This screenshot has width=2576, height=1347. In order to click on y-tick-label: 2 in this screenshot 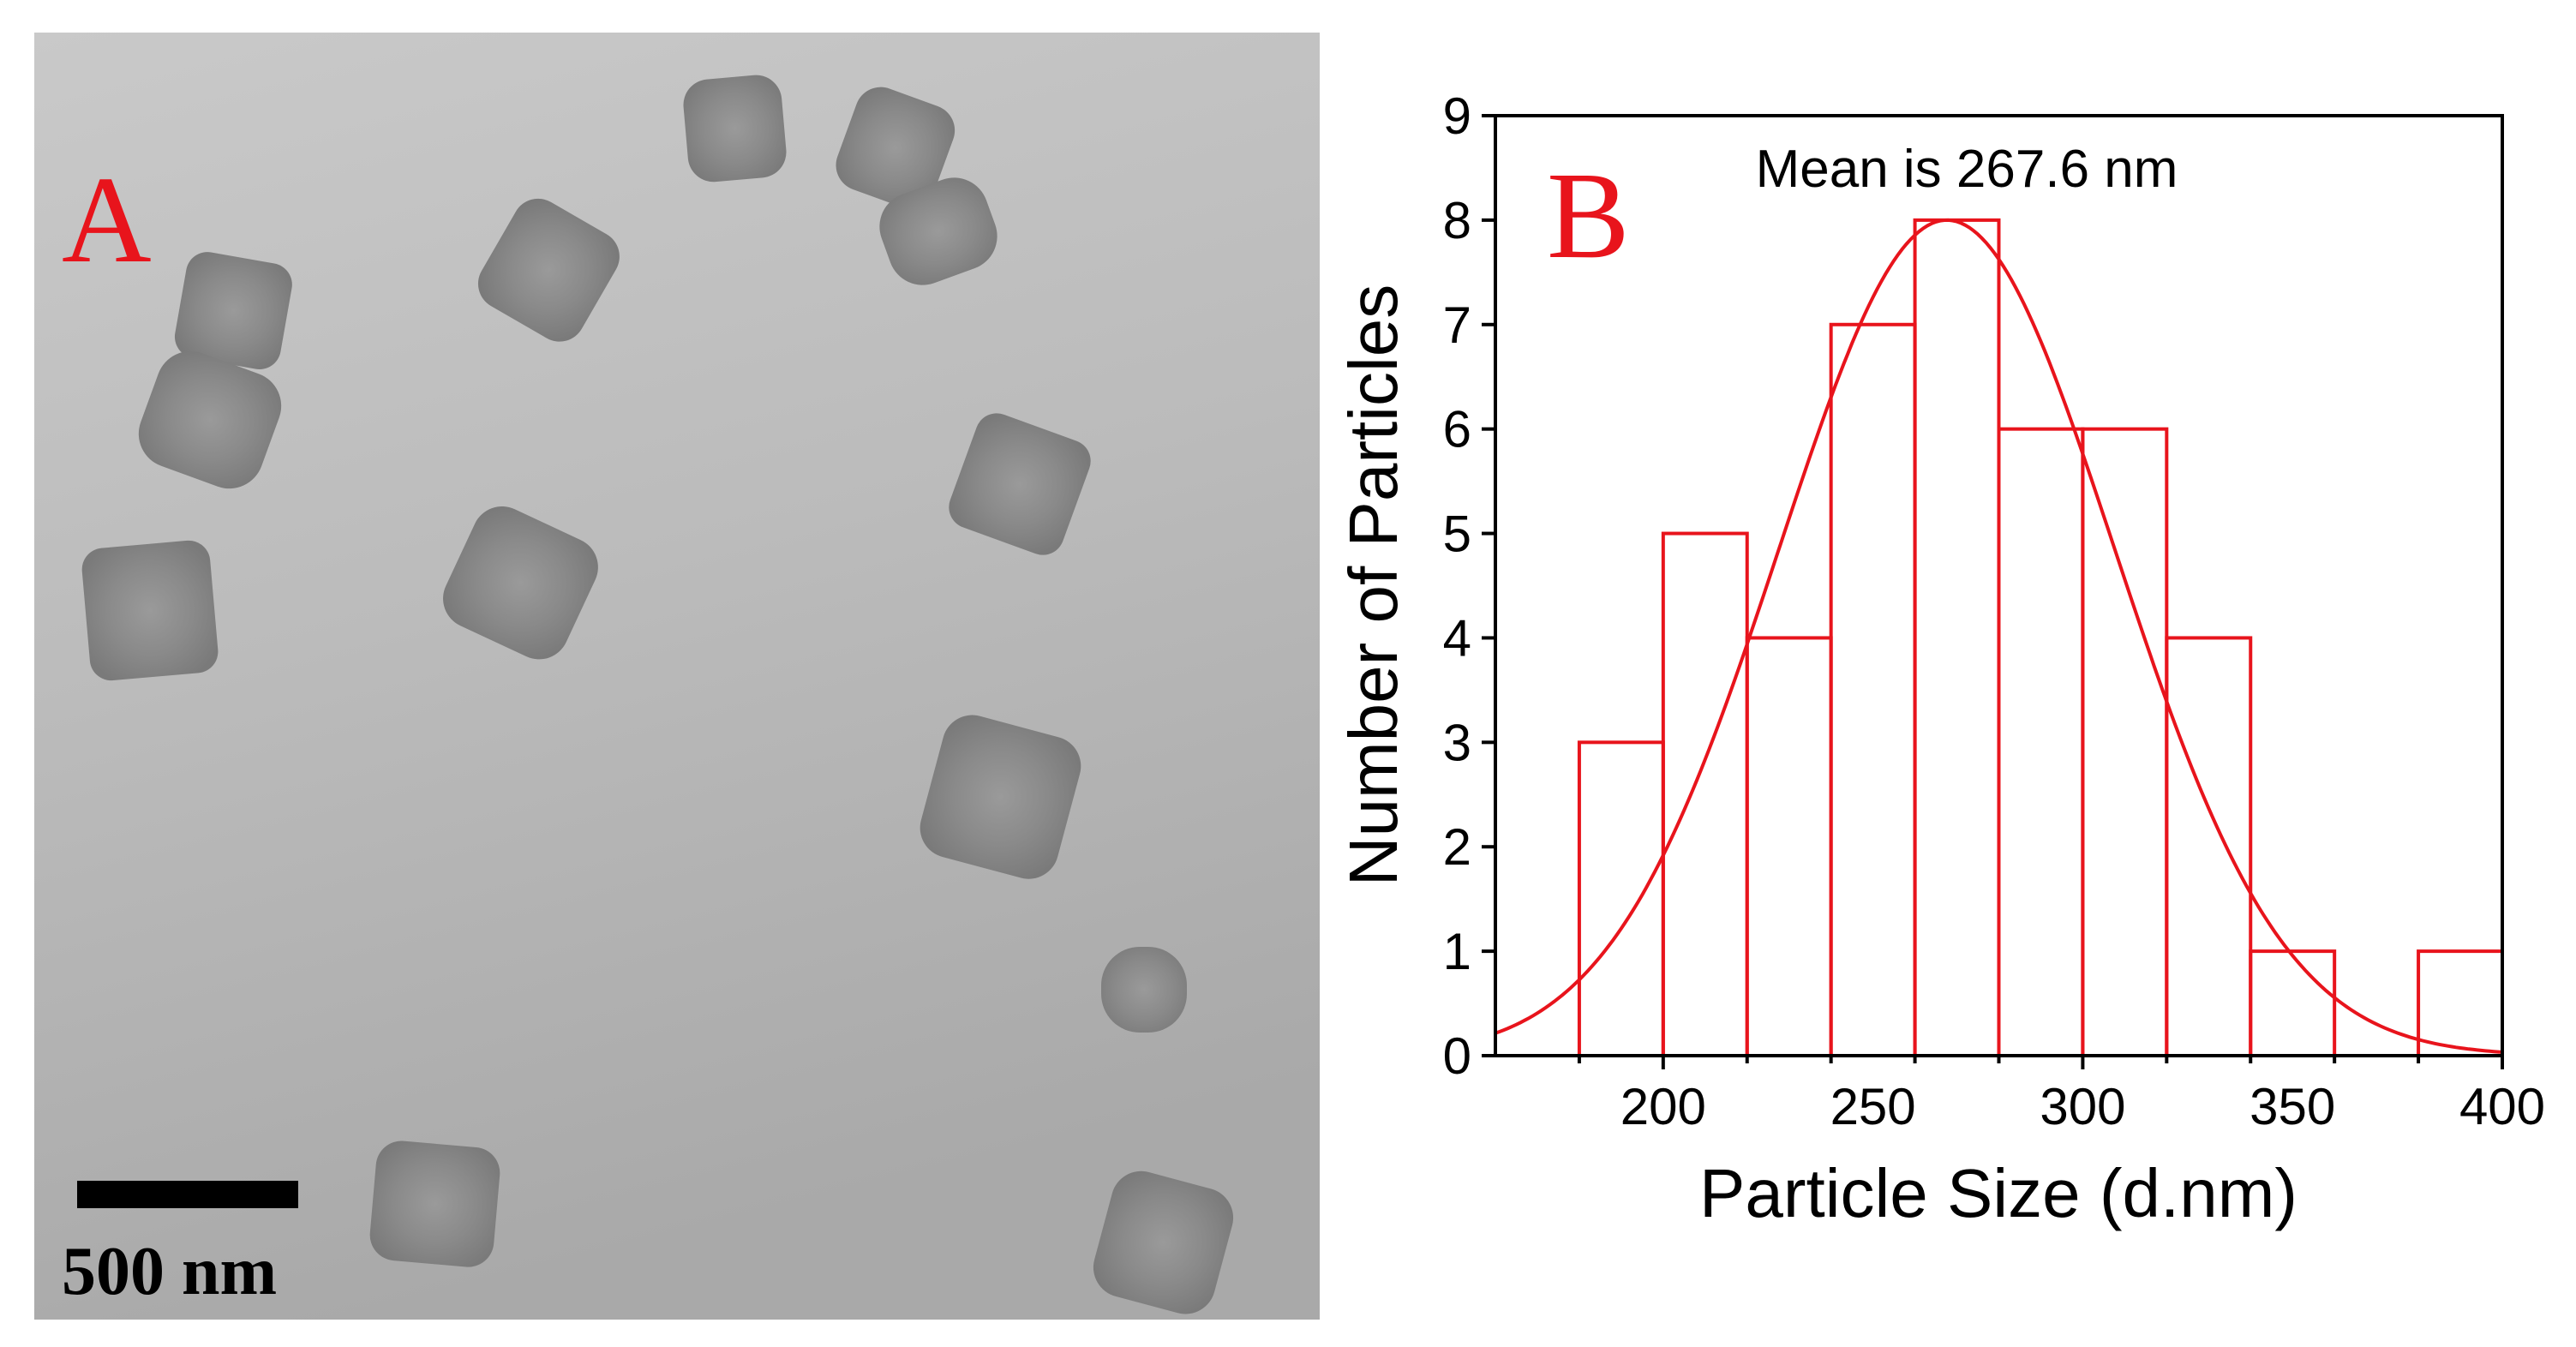, I will do `click(1457, 847)`.